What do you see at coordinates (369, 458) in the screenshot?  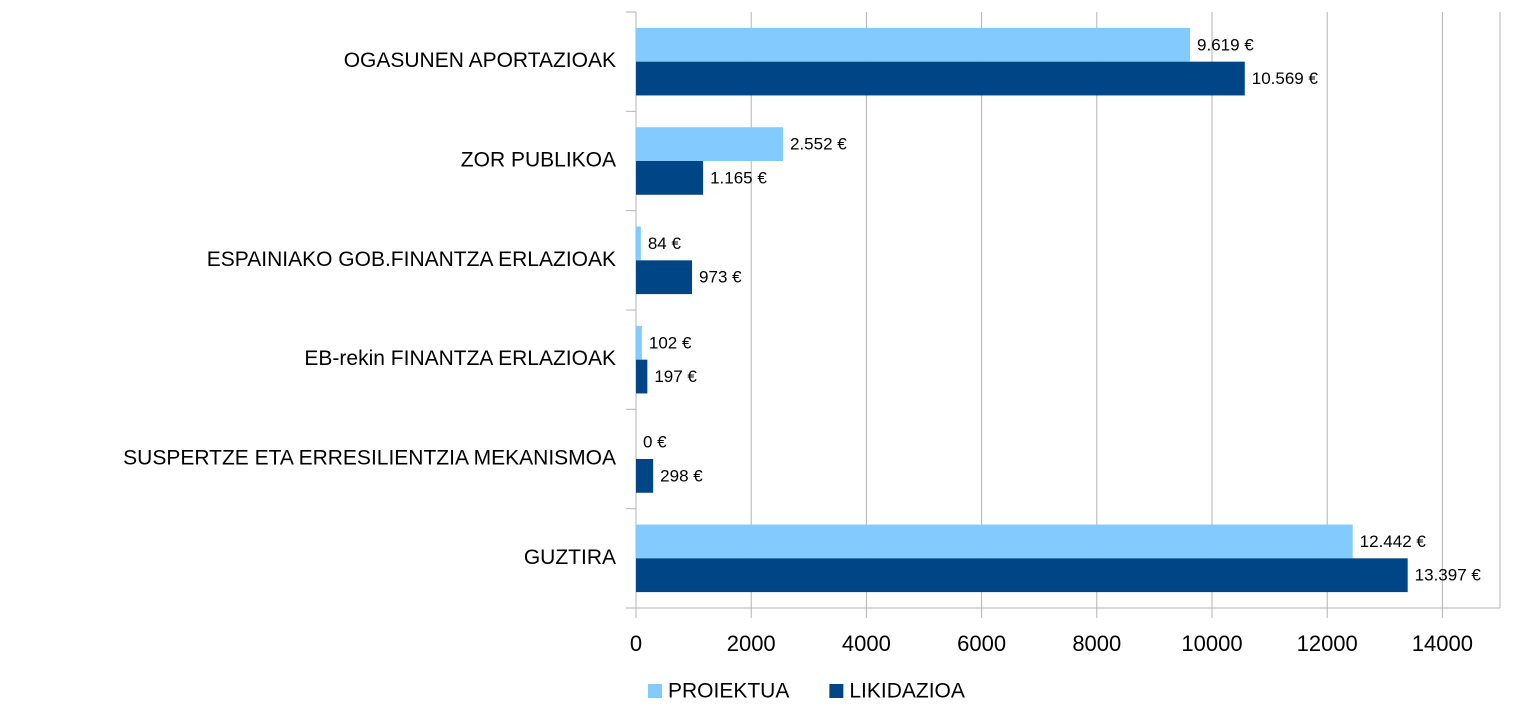 I see `y-tick-label: SUSPERTZE ETA ERRESILIENTZIA MEKANISMOA` at bounding box center [369, 458].